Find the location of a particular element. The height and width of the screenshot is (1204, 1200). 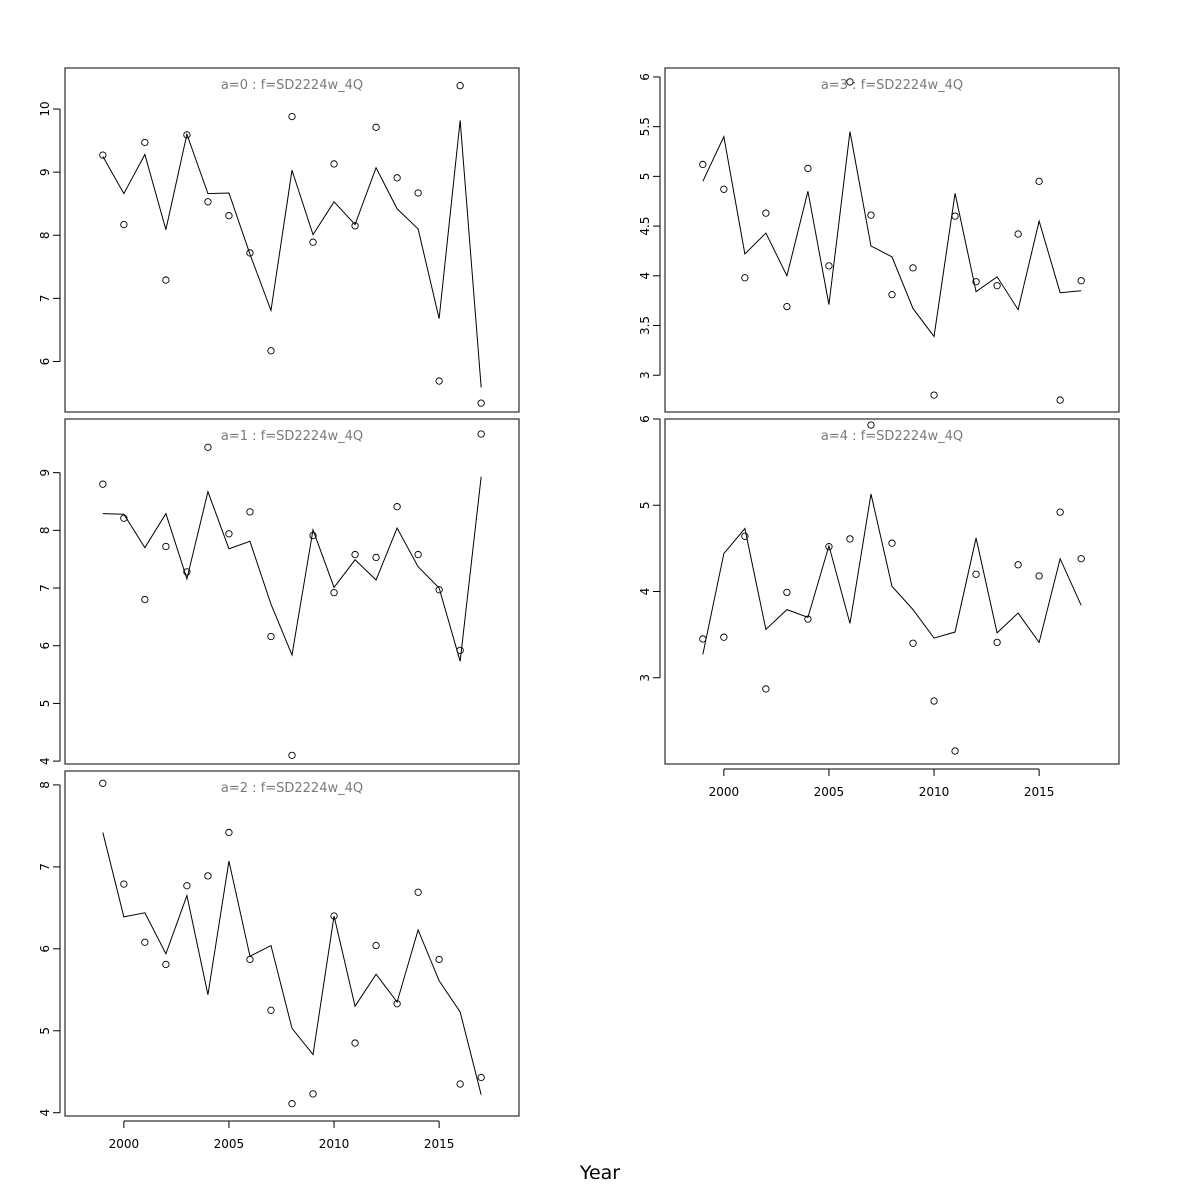

panel-title: a=3 : f=SD2224w_4Q is located at coordinates (892, 85).